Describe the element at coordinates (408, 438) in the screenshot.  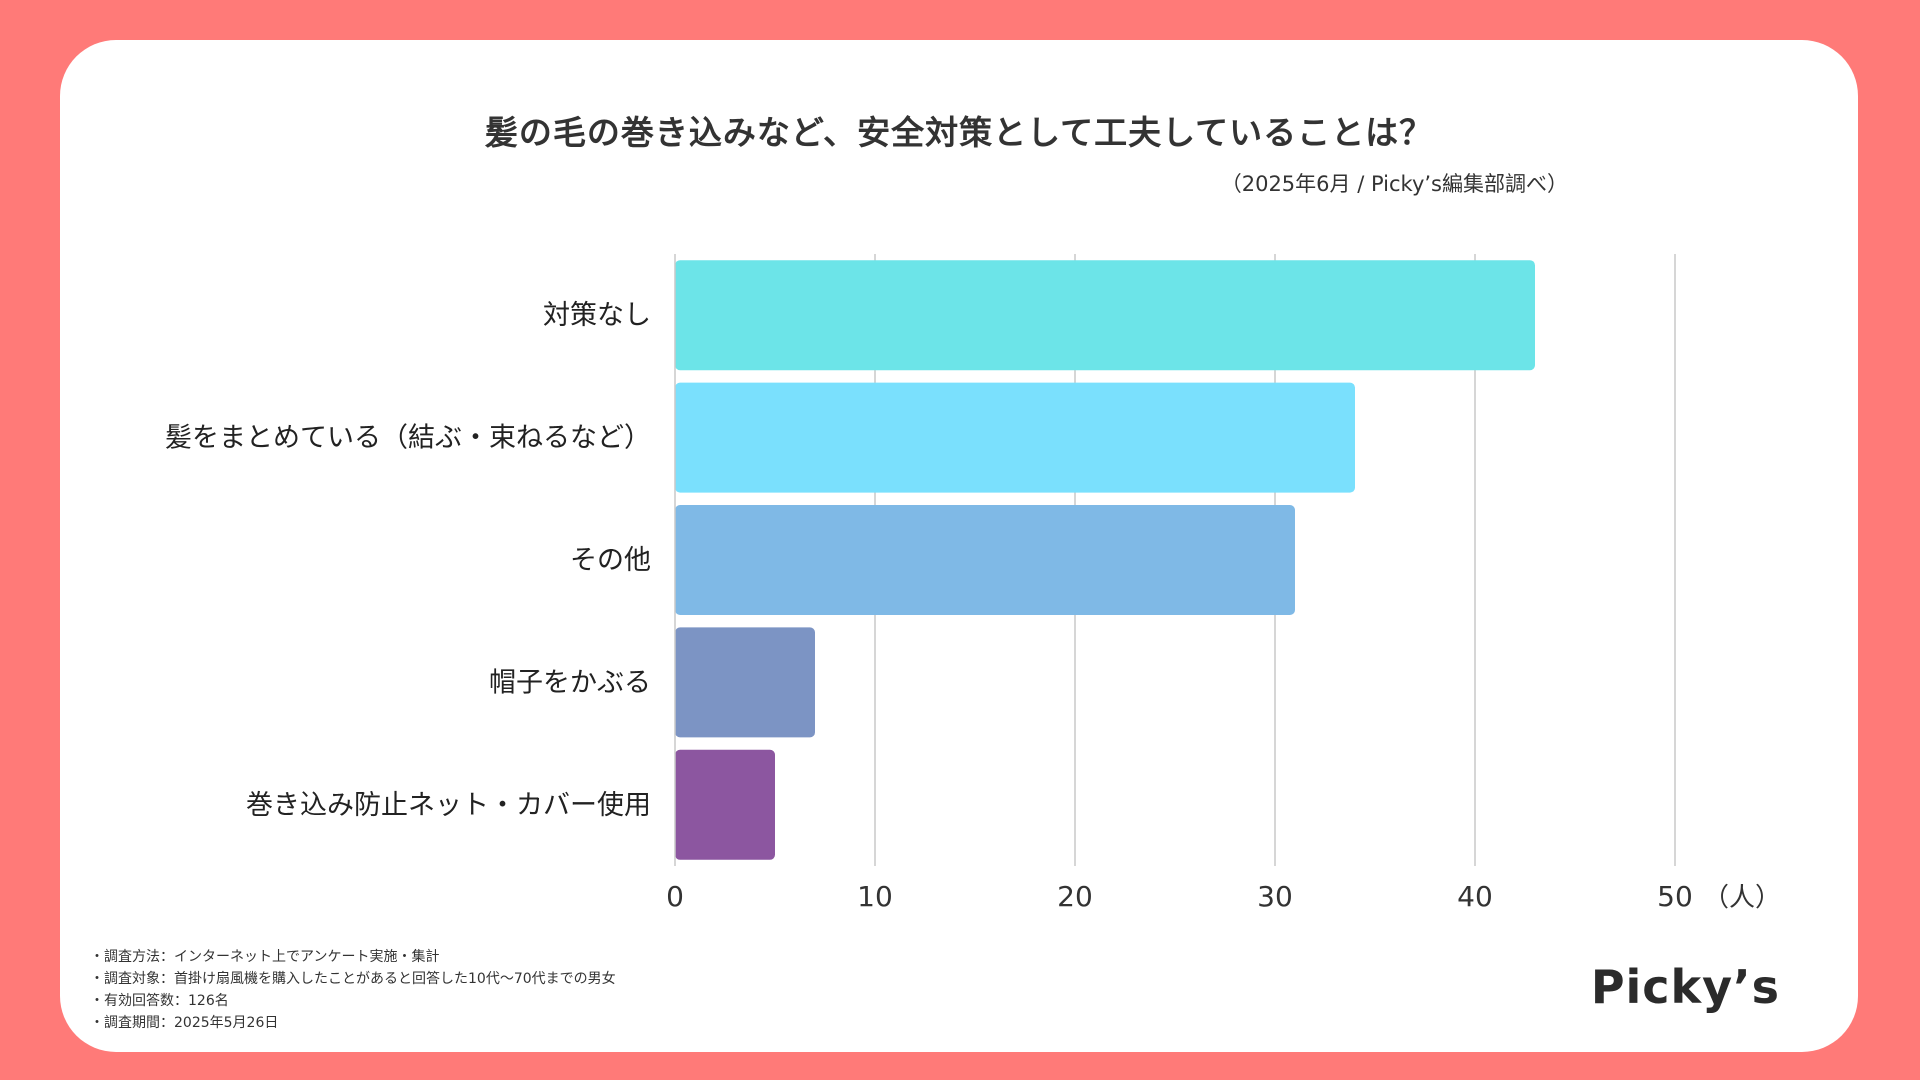
I see `category-label: 髪をまとめている（結ぶ・束ねるなど）` at that location.